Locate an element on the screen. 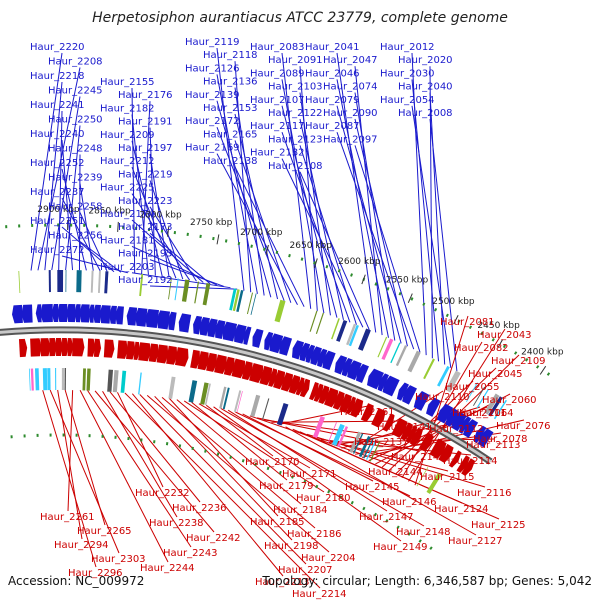  reverse-gene-label: Haur_2113 is located at coordinates (493, 445).